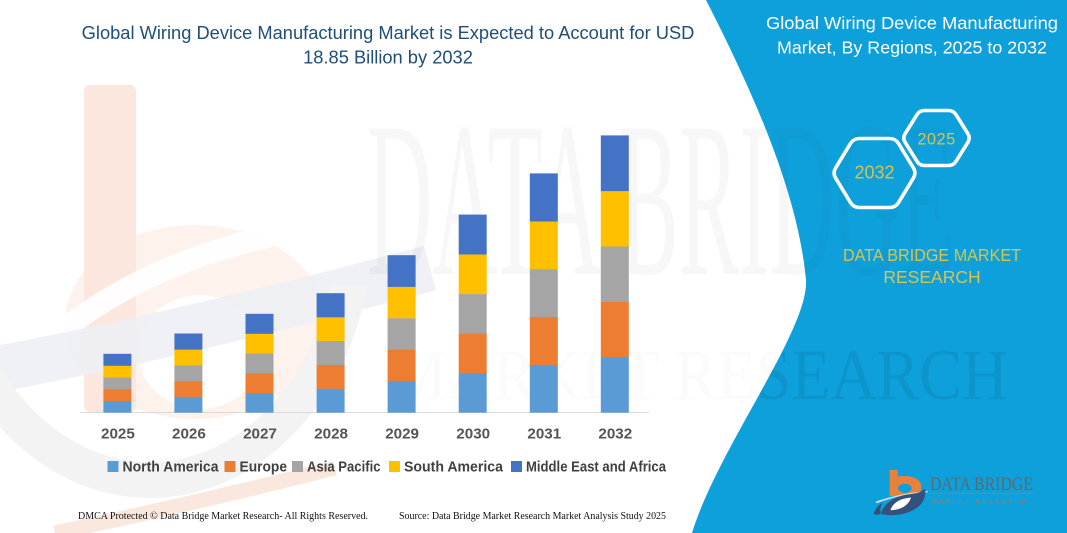 The width and height of the screenshot is (1067, 533). I want to click on svg-text: MARKET RESEARCH, so click(980, 502).